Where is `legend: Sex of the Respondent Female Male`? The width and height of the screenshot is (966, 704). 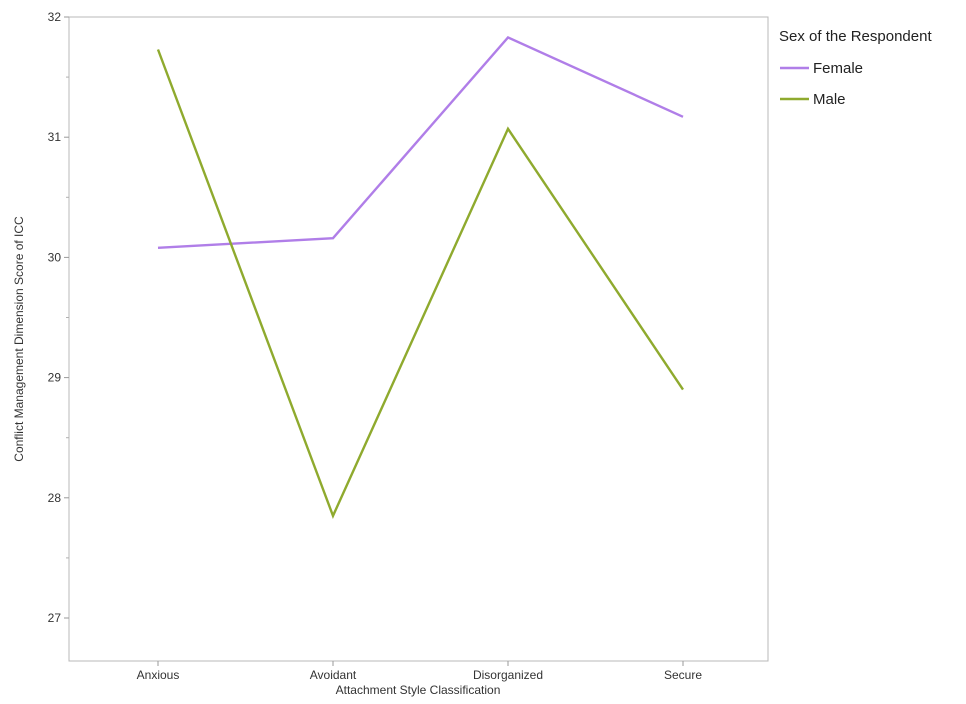 legend: Sex of the Respondent Female Male is located at coordinates (855, 68).